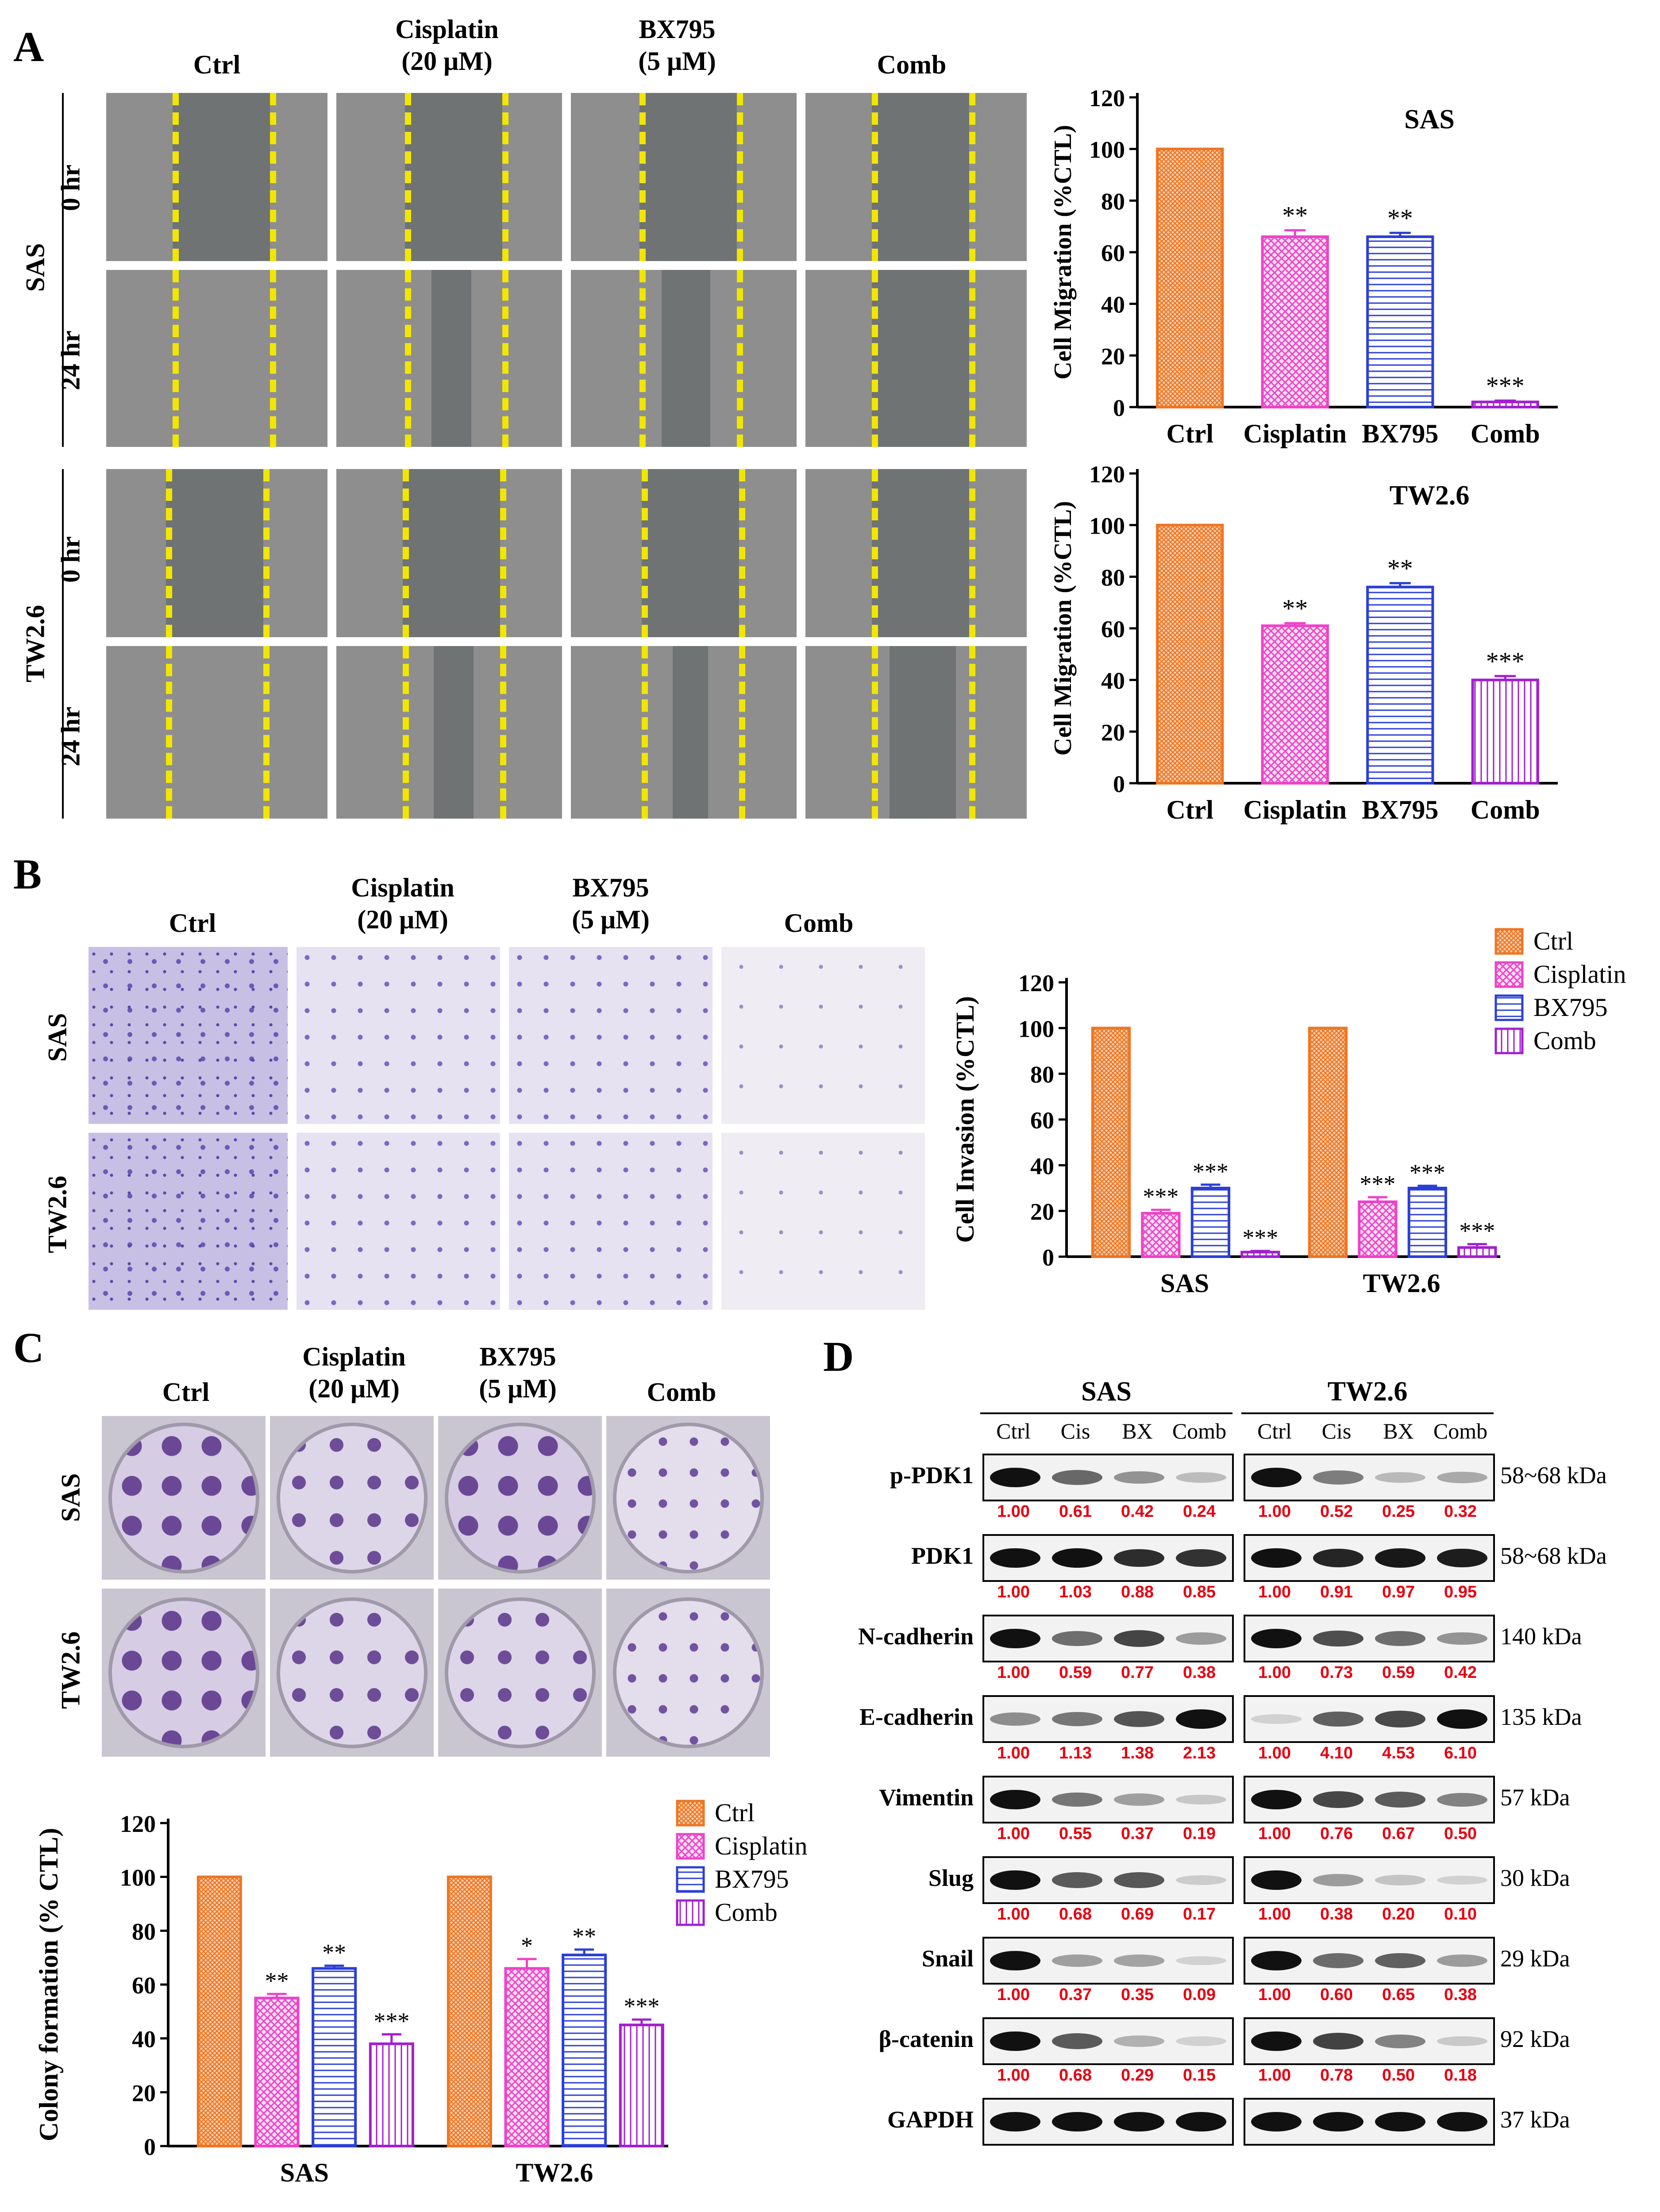  I want to click on panel-a-letter: A, so click(28, 47).